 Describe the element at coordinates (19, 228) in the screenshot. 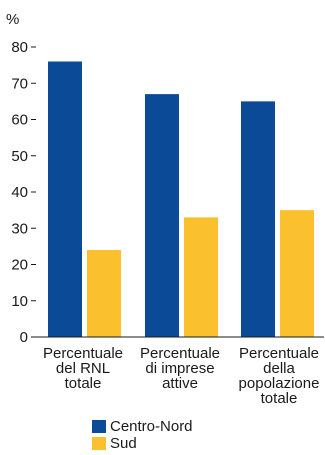

I see `y-tick-label: 30` at that location.